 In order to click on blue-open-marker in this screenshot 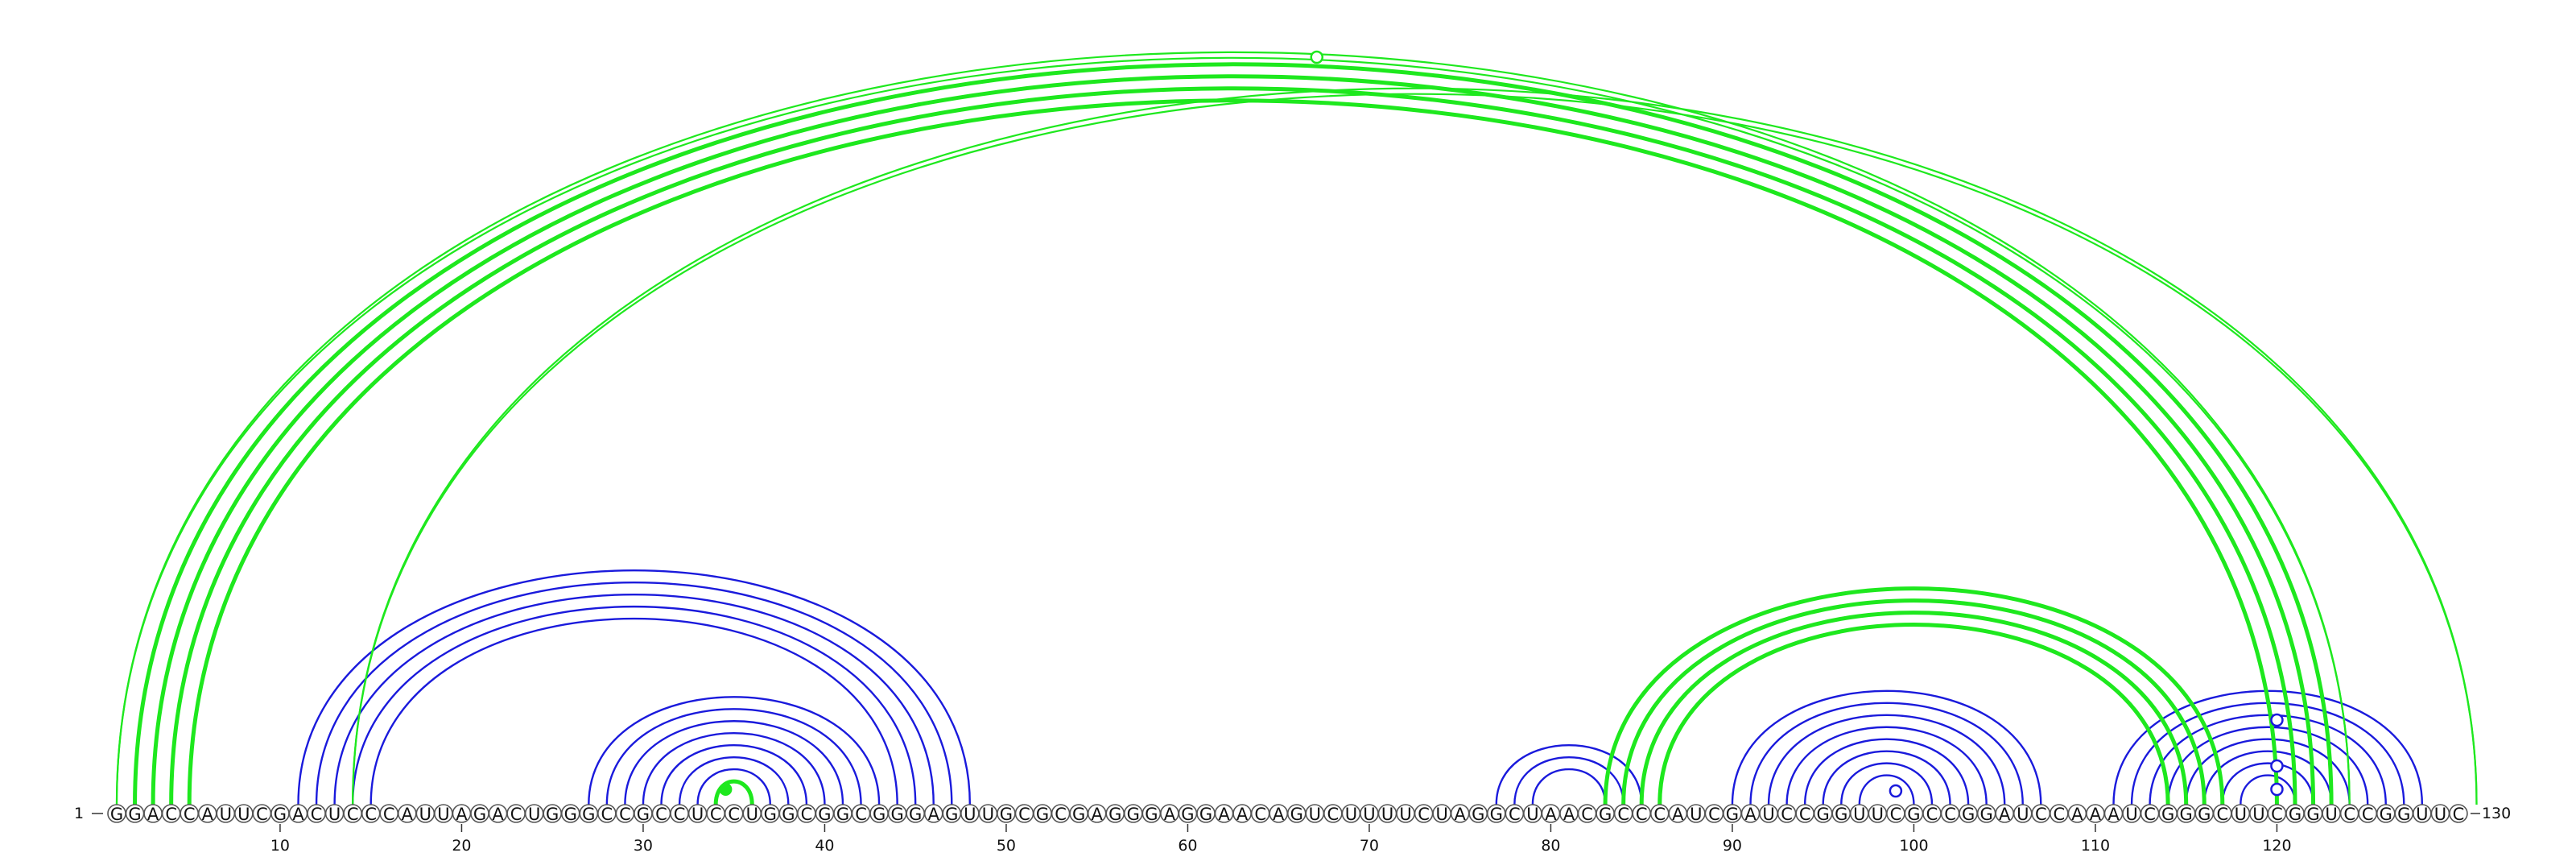, I will do `click(2277, 720)`.